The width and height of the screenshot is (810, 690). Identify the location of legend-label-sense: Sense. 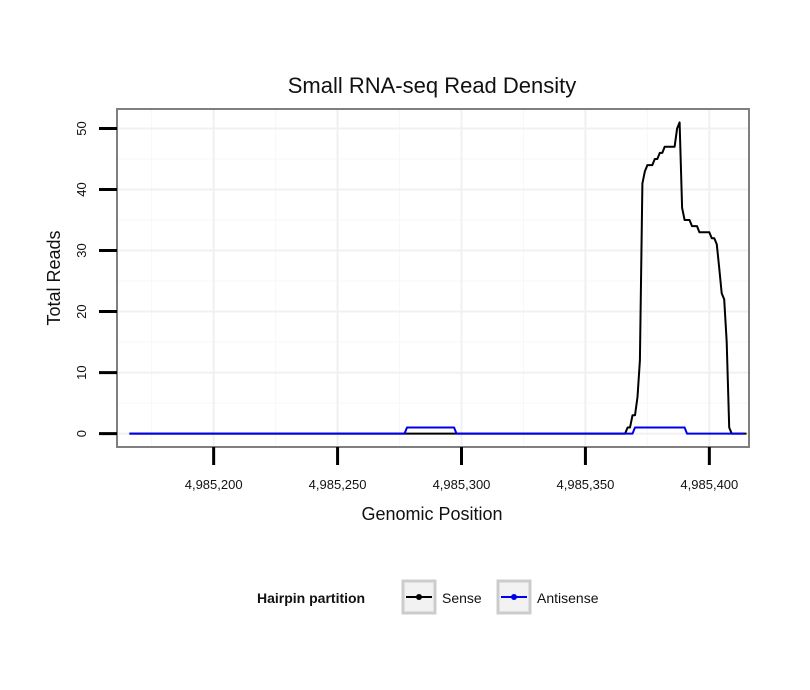
(462, 598).